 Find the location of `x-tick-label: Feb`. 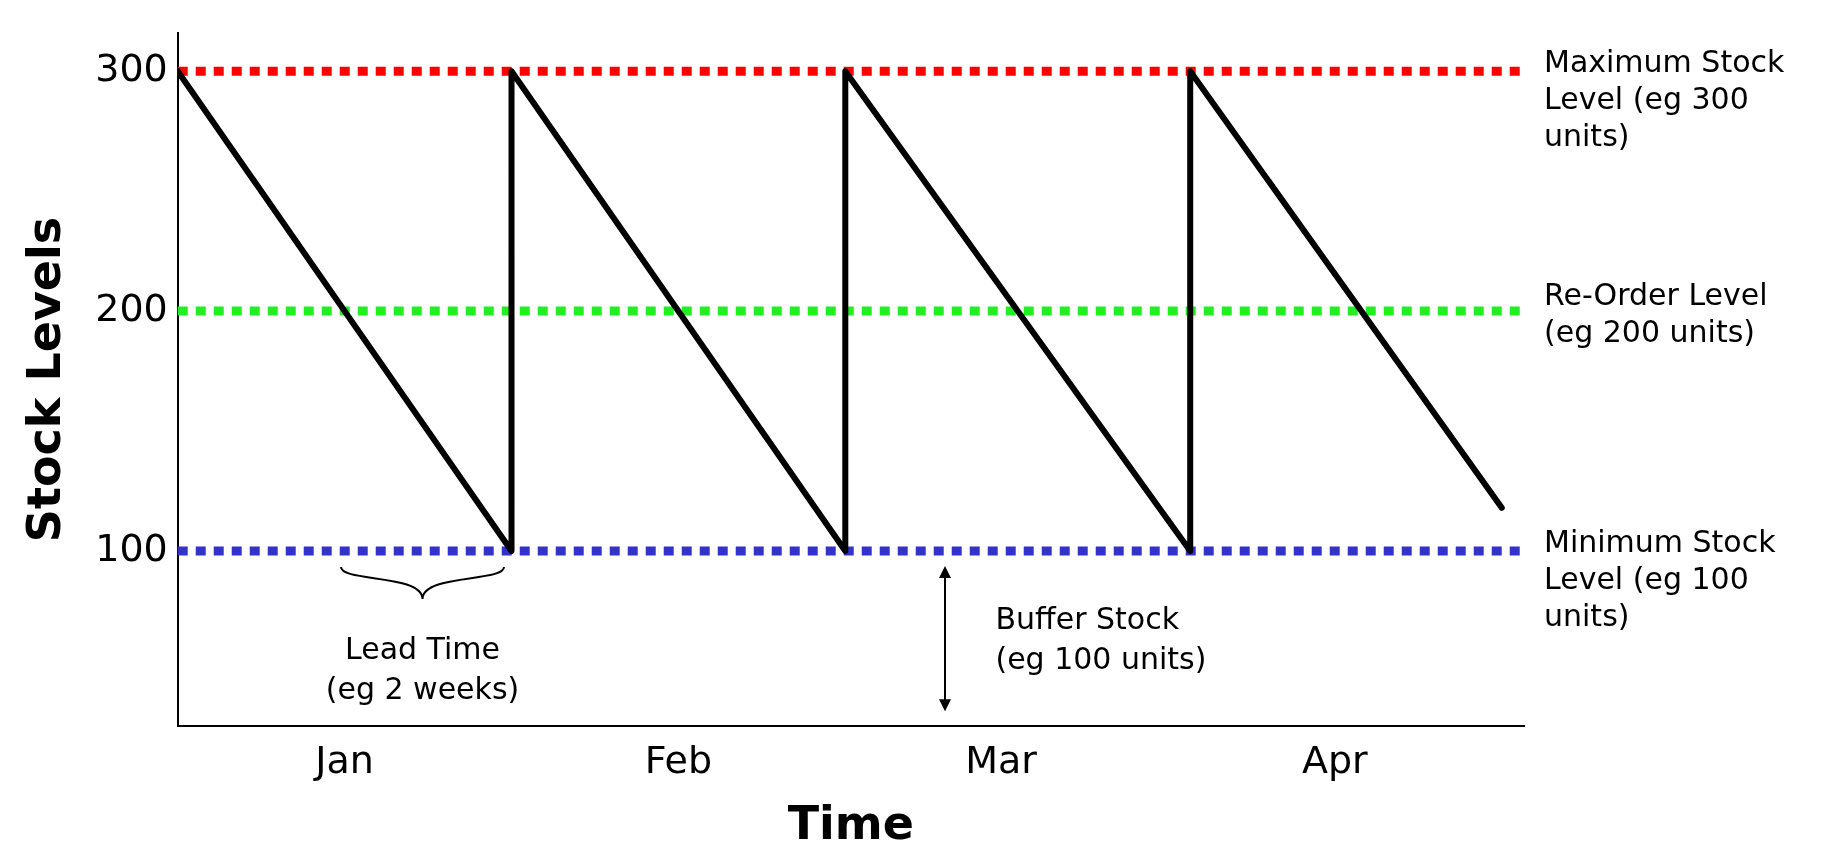

x-tick-label: Feb is located at coordinates (678, 759).